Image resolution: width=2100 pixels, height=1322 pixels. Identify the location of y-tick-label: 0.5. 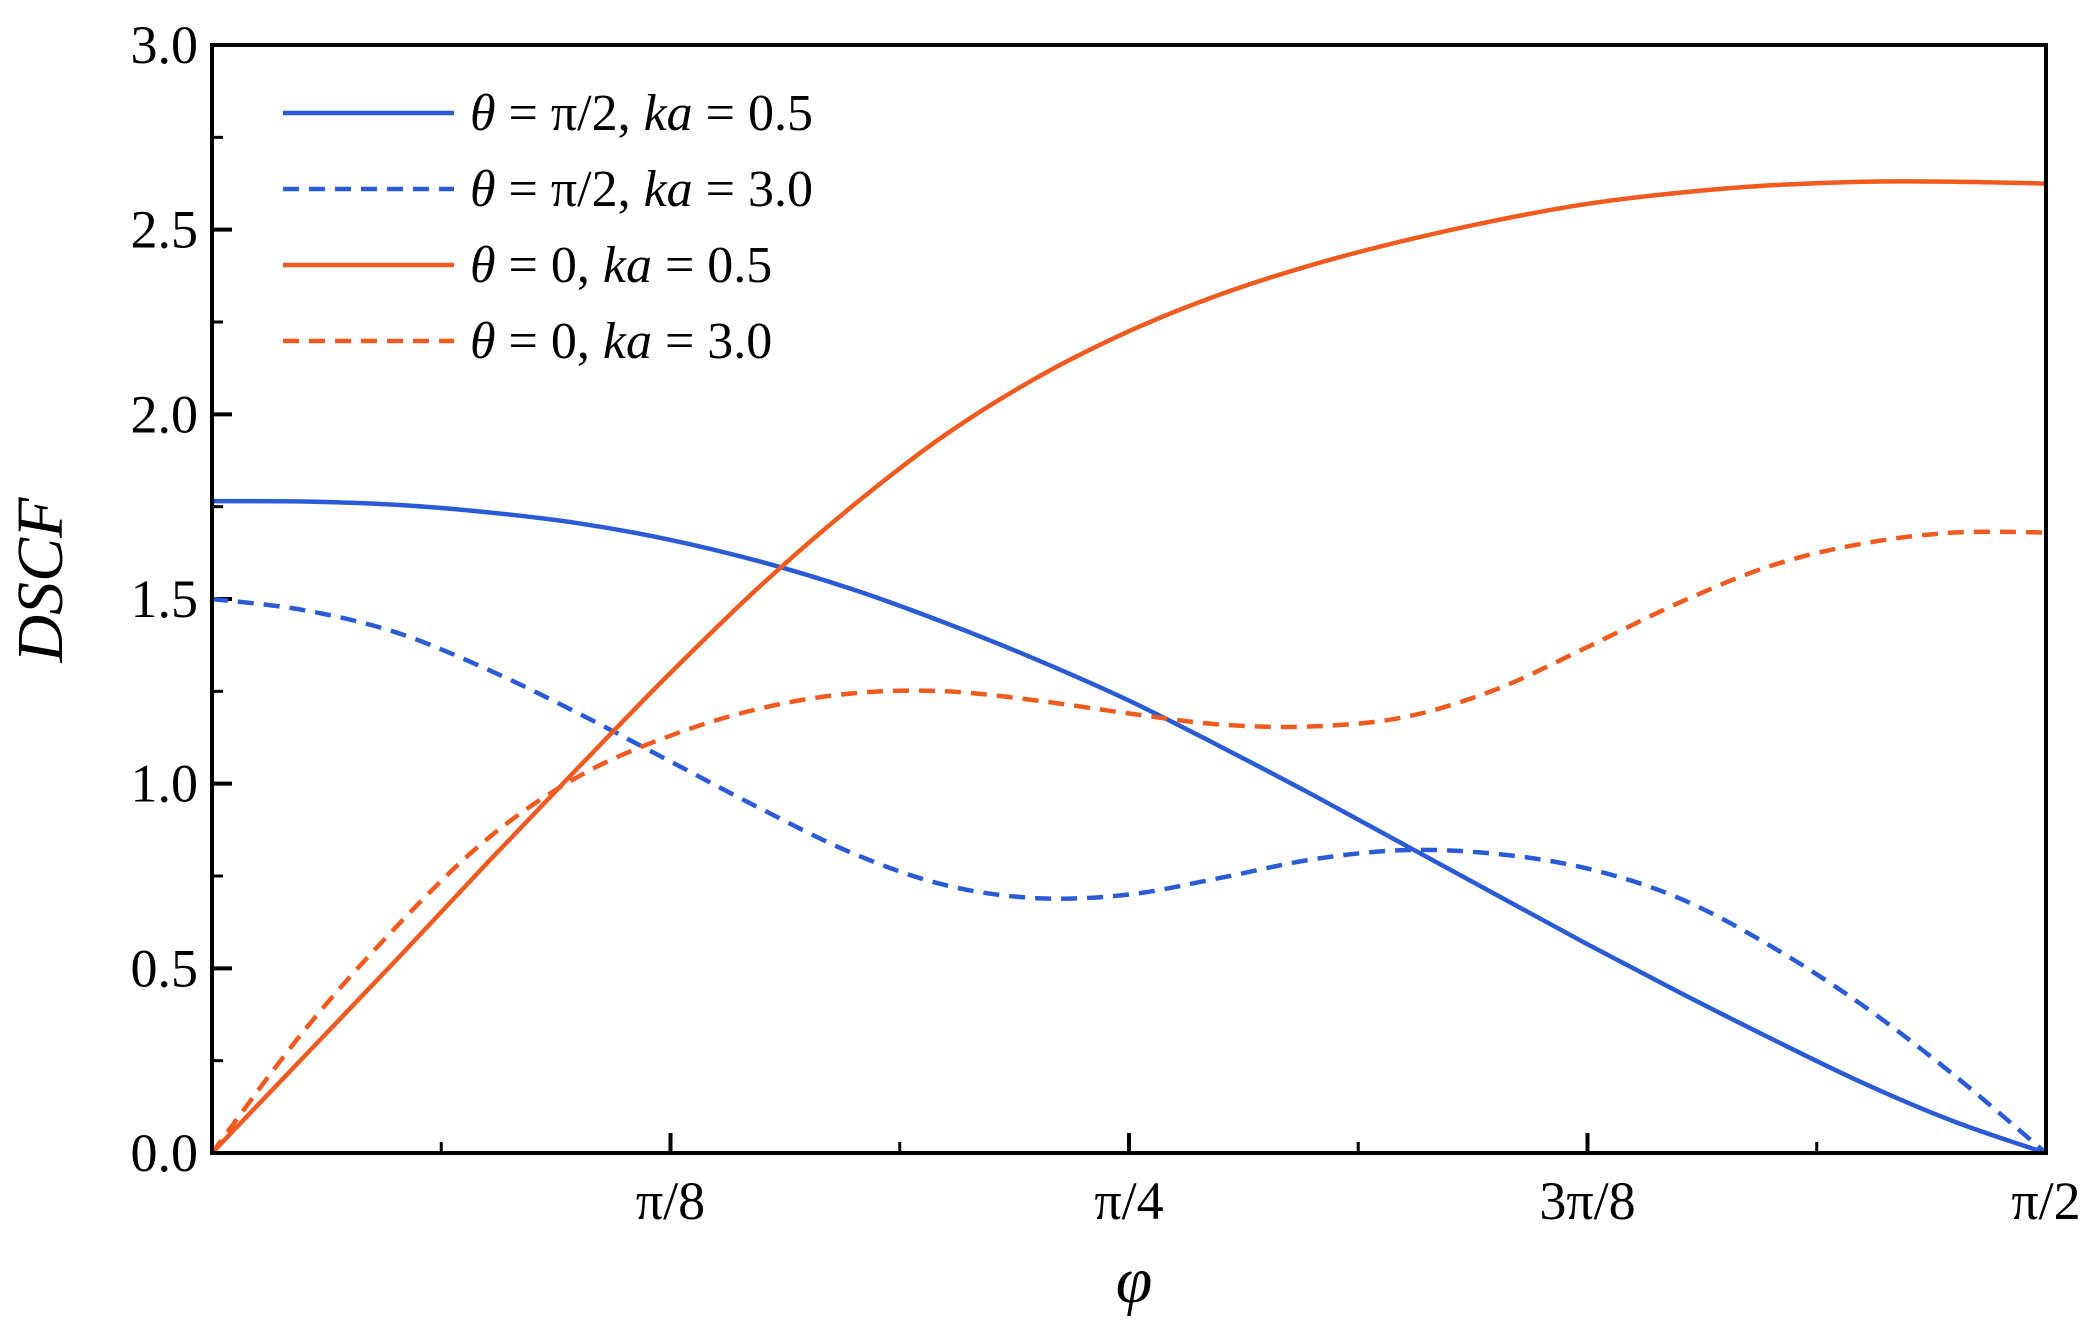
(165, 968).